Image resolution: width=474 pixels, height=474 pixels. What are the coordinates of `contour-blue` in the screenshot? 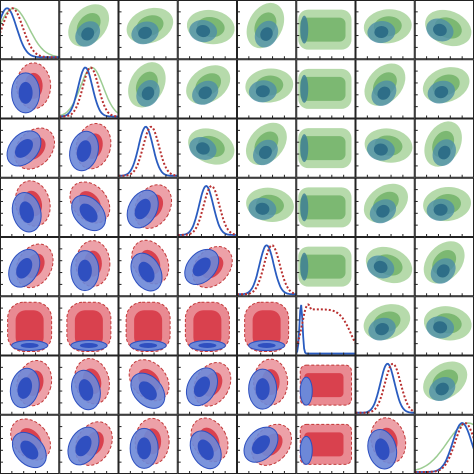 It's located at (304, 148).